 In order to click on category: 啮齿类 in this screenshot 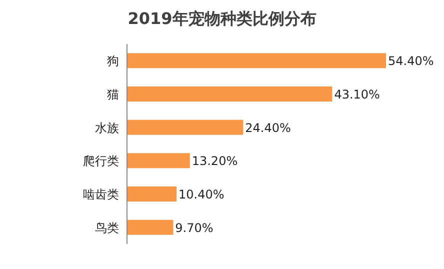, I will do `click(101, 195)`.